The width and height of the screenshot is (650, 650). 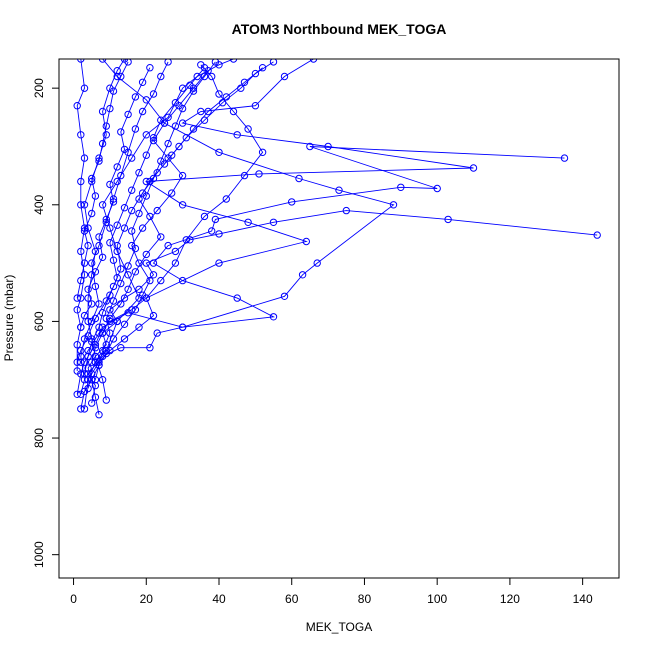 What do you see at coordinates (437, 599) in the screenshot?
I see `x-tick-label: 100` at bounding box center [437, 599].